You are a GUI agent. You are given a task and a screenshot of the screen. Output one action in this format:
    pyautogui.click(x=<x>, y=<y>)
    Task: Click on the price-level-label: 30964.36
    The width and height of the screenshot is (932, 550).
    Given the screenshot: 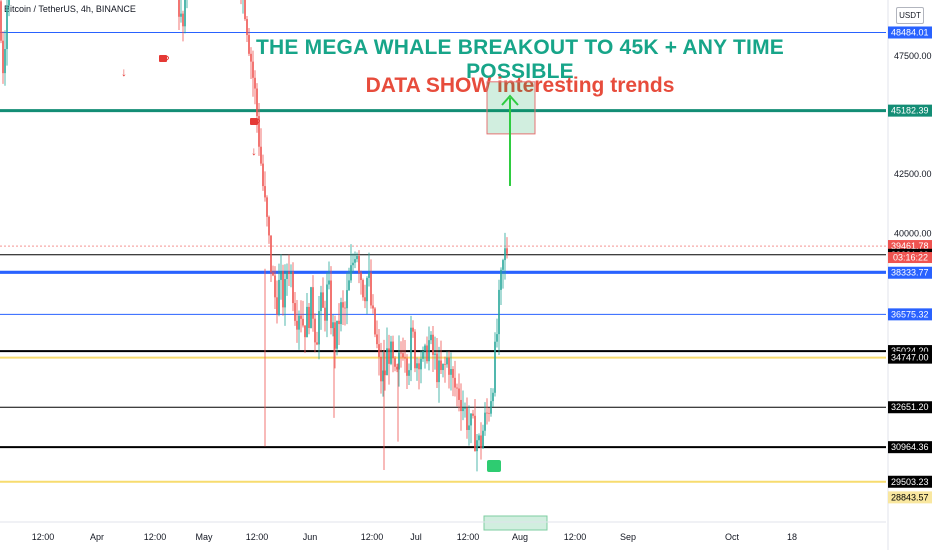 What is the action you would take?
    pyautogui.click(x=910, y=447)
    